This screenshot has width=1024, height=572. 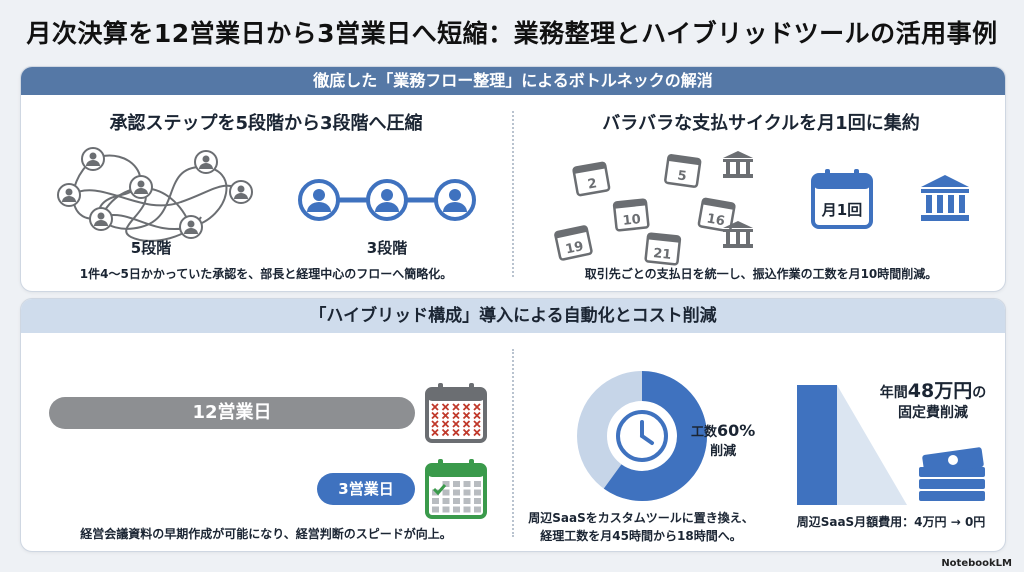 I want to click on calendar-date-icon: 10, so click(x=631, y=215).